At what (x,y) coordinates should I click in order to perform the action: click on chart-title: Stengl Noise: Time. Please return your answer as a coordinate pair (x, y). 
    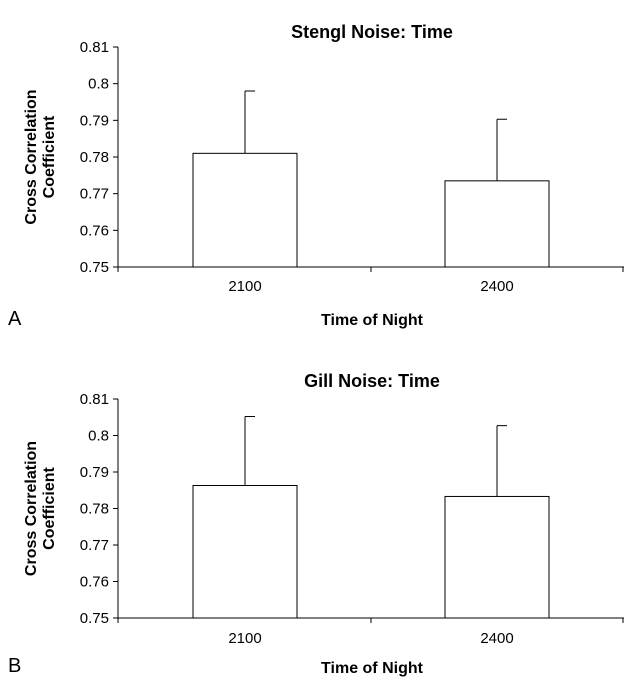
    Looking at the image, I should click on (372, 32).